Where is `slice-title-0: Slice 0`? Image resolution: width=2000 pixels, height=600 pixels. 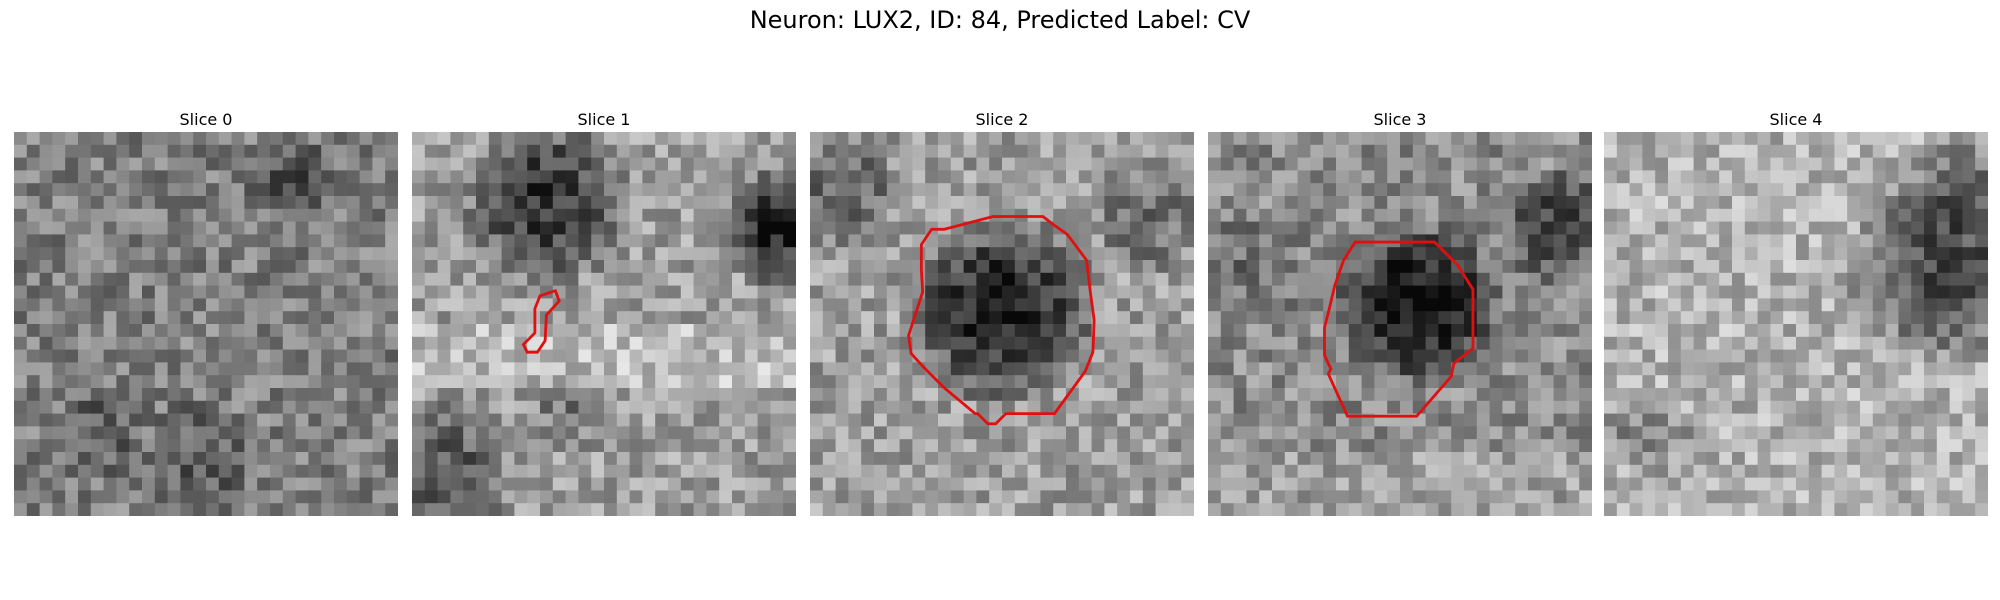
slice-title-0: Slice 0 is located at coordinates (206, 119).